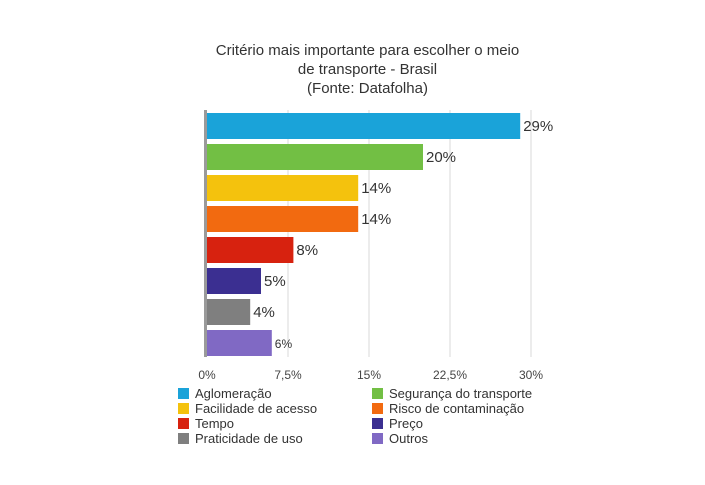 The height and width of the screenshot is (485, 705). I want to click on legend-item: Facilidade de acesso, so click(247, 408).